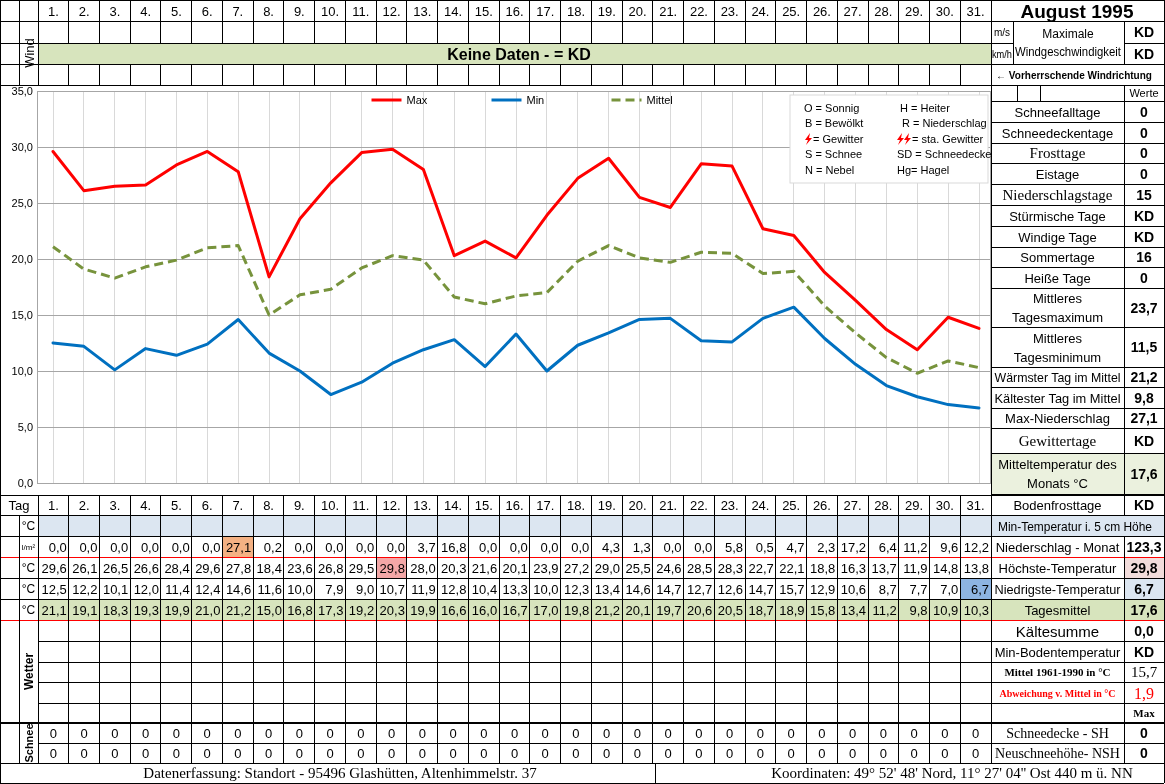  Describe the element at coordinates (545, 10) in the screenshot. I see `category-label: 17.` at that location.